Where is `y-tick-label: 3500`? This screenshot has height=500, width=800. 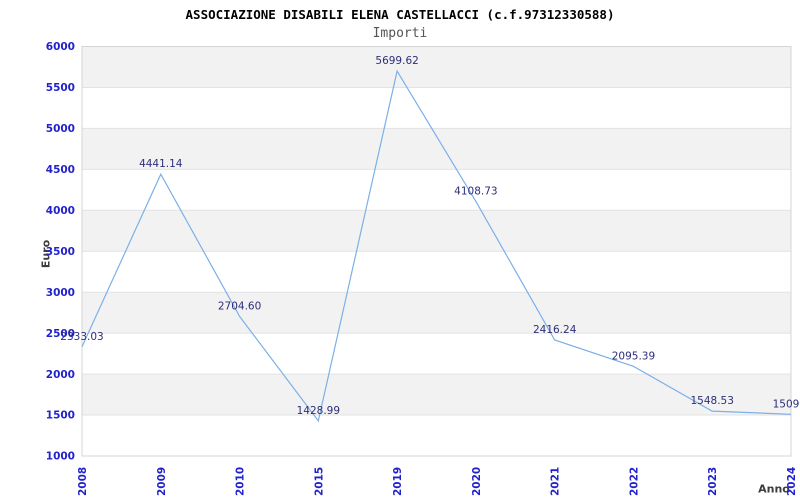
y-tick-label: 3500 is located at coordinates (60, 252).